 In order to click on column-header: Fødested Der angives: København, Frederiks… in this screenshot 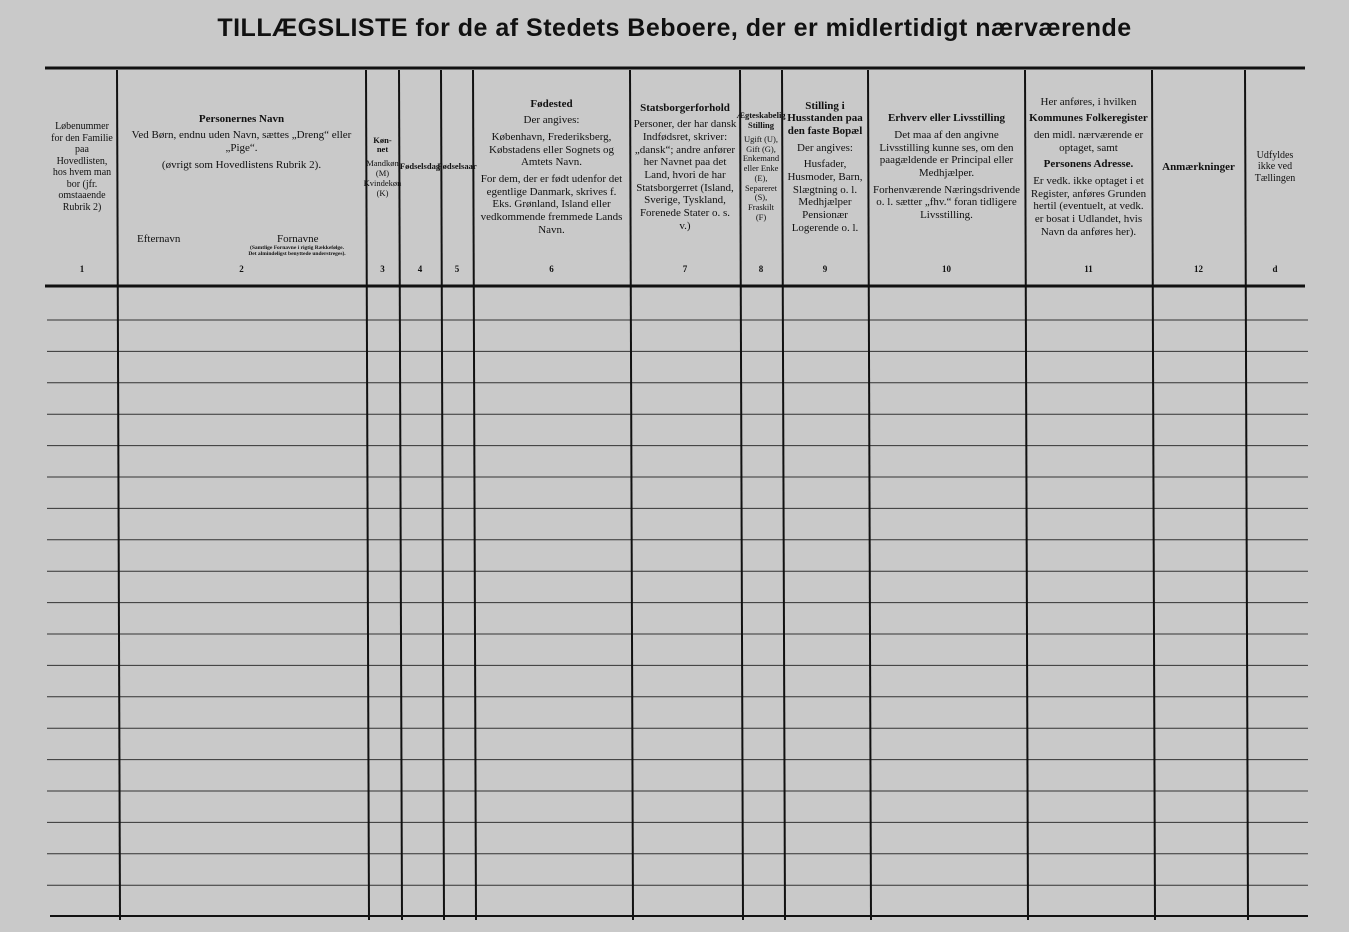, I will do `click(551, 167)`.